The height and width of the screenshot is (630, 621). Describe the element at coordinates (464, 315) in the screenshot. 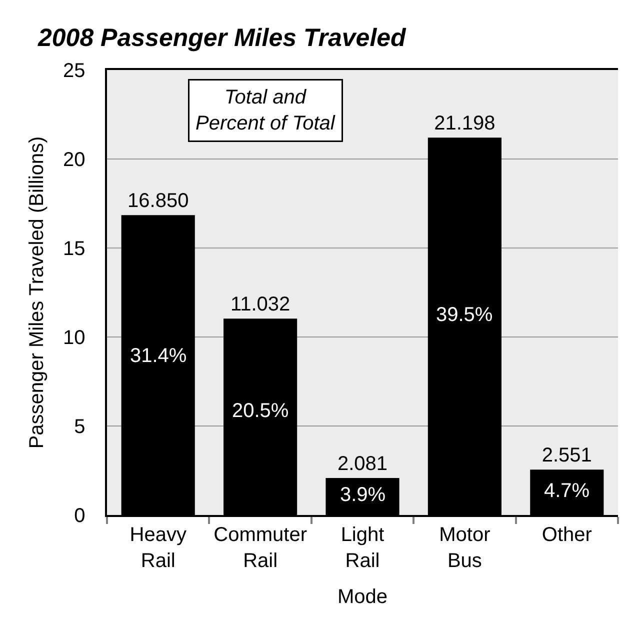

I see `annotation: 39.5%` at that location.